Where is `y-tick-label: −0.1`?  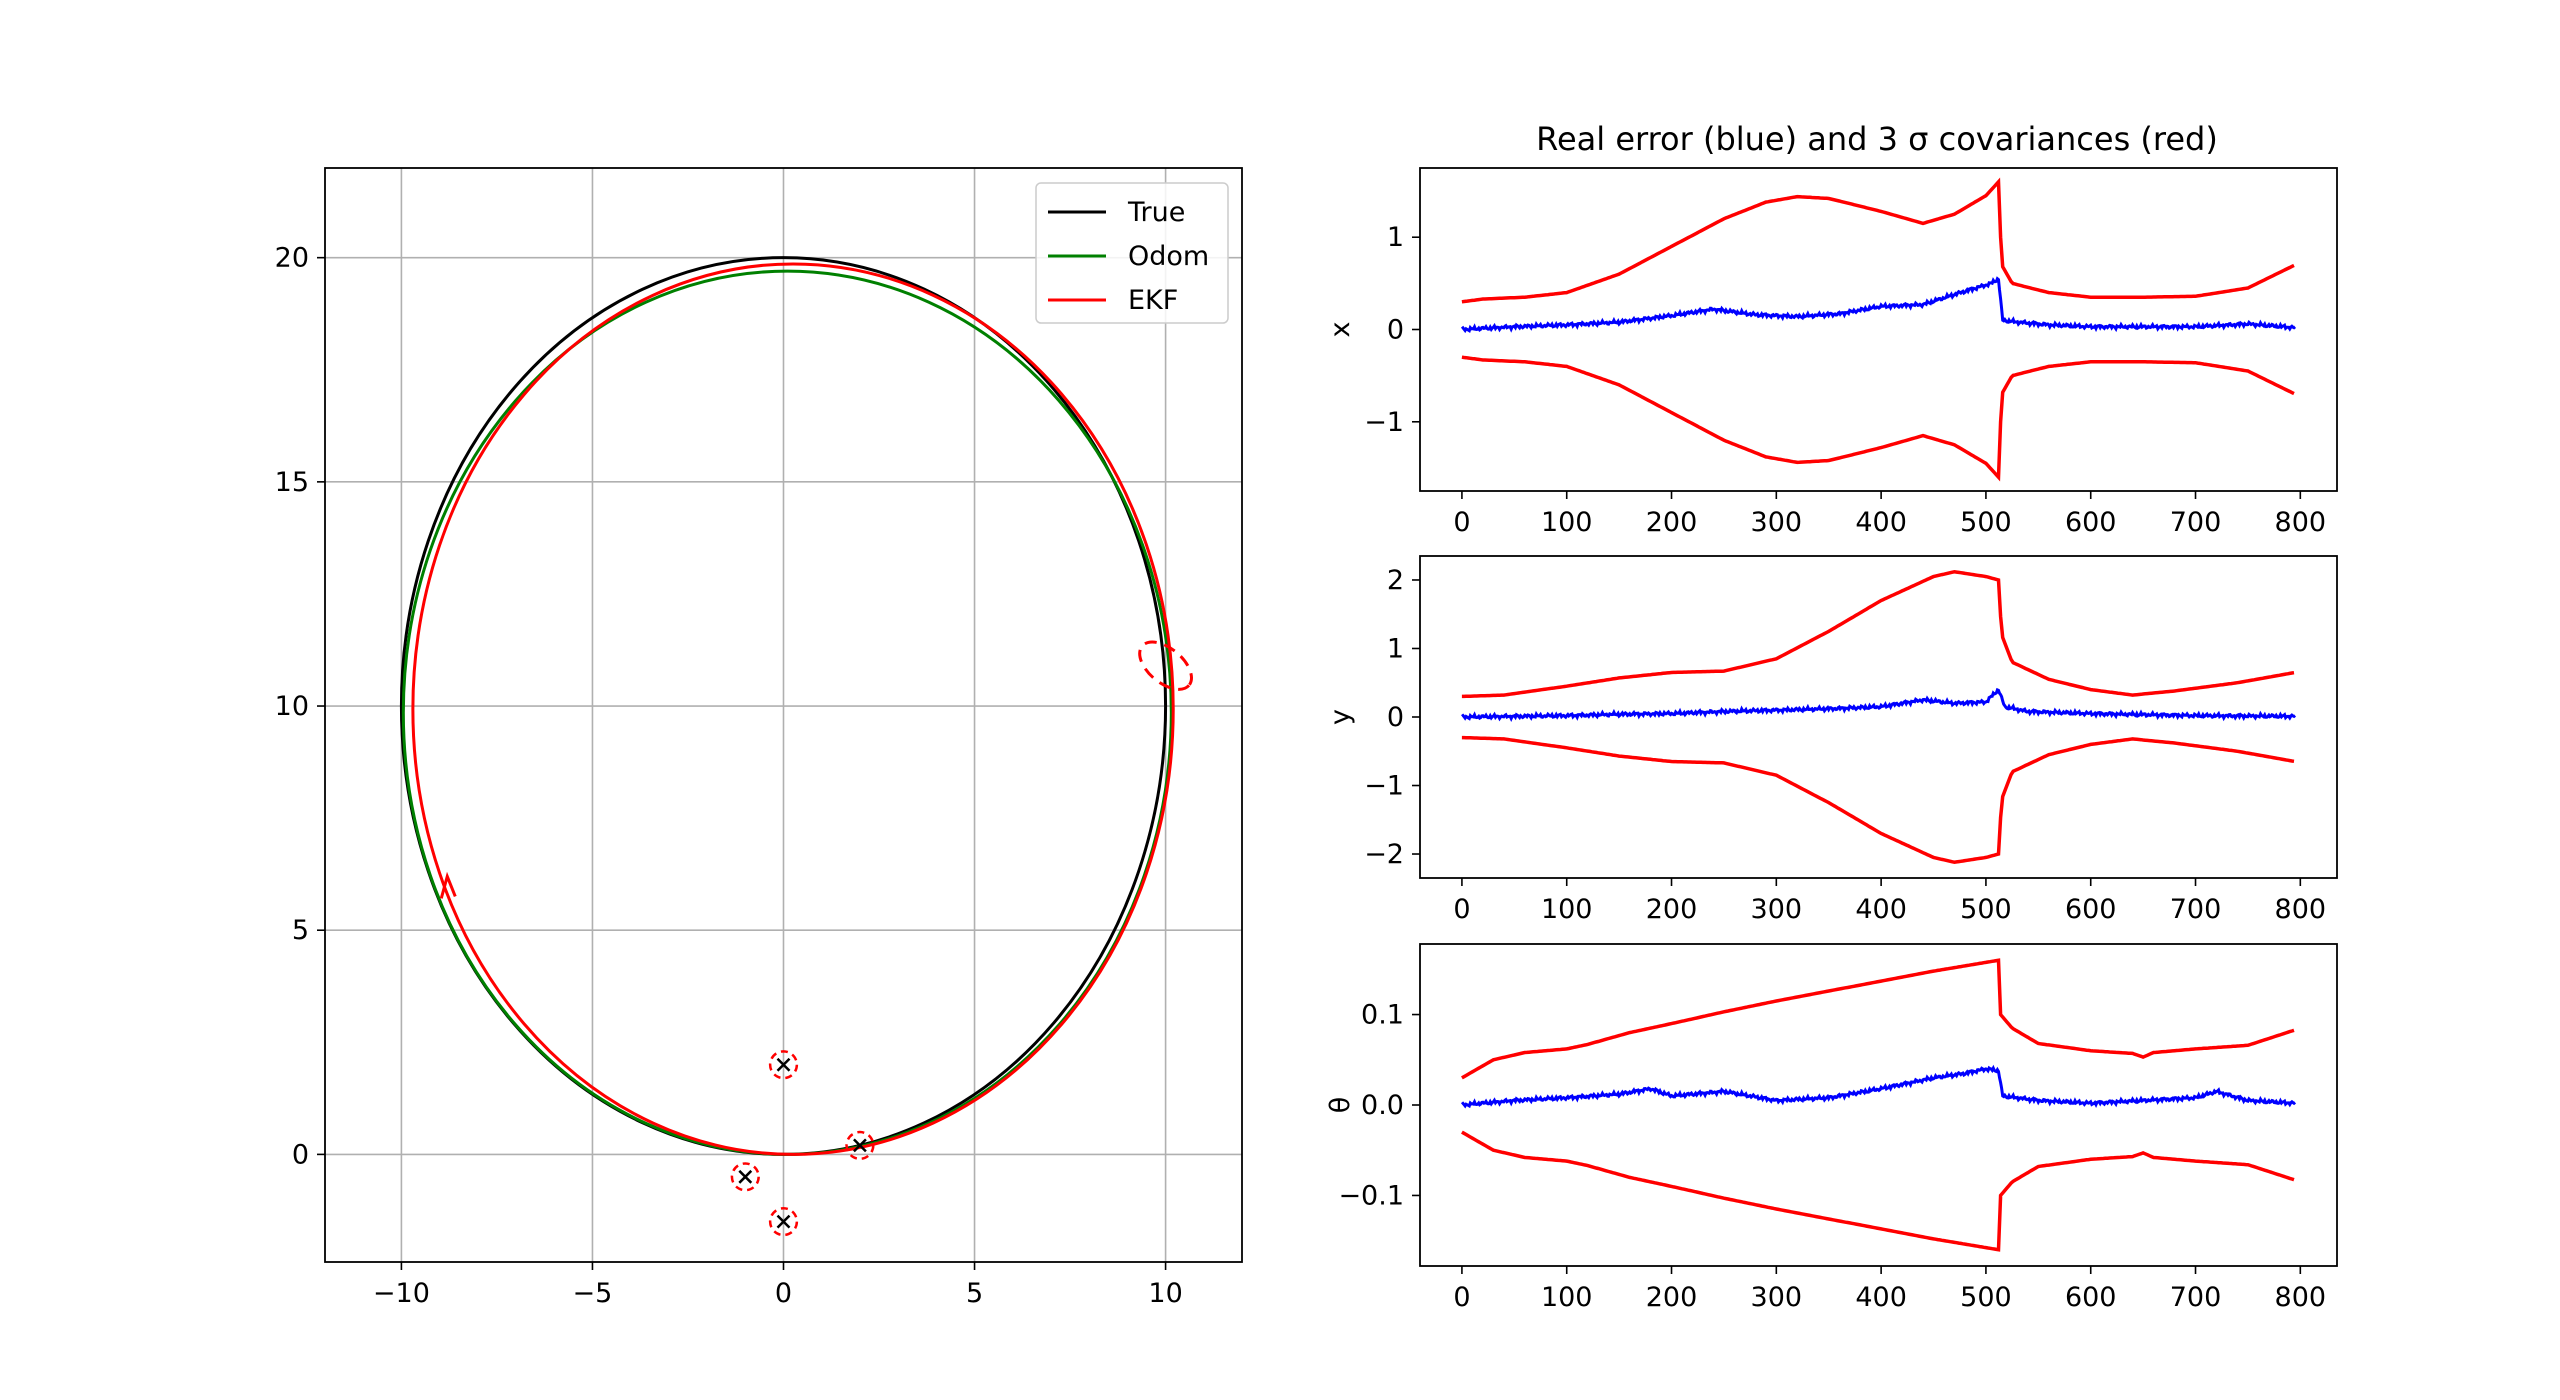 y-tick-label: −0.1 is located at coordinates (1371, 1195).